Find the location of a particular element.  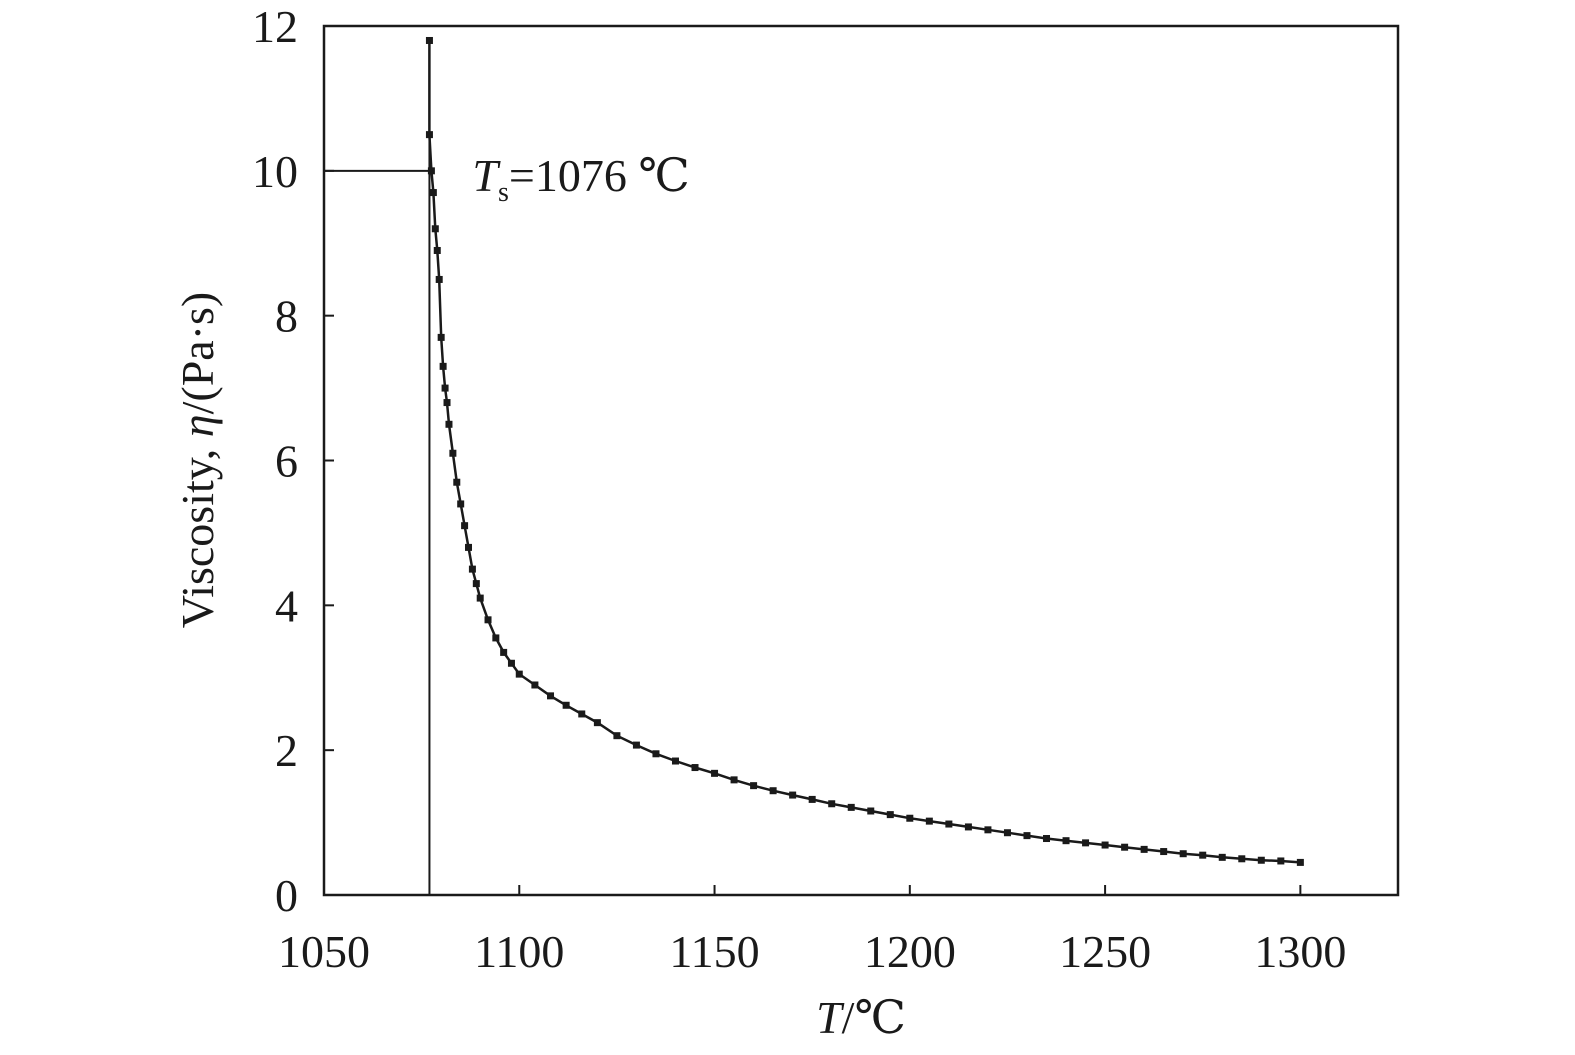

x-tick-label: 1250 is located at coordinates (1105, 951).